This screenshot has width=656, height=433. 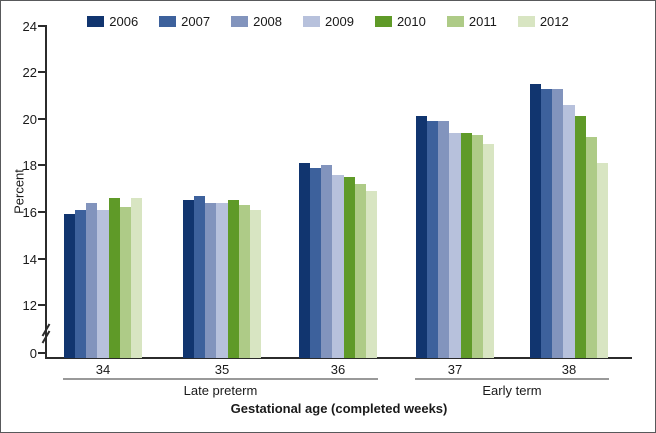 I want to click on category-group-label: Early term, so click(x=512, y=390).